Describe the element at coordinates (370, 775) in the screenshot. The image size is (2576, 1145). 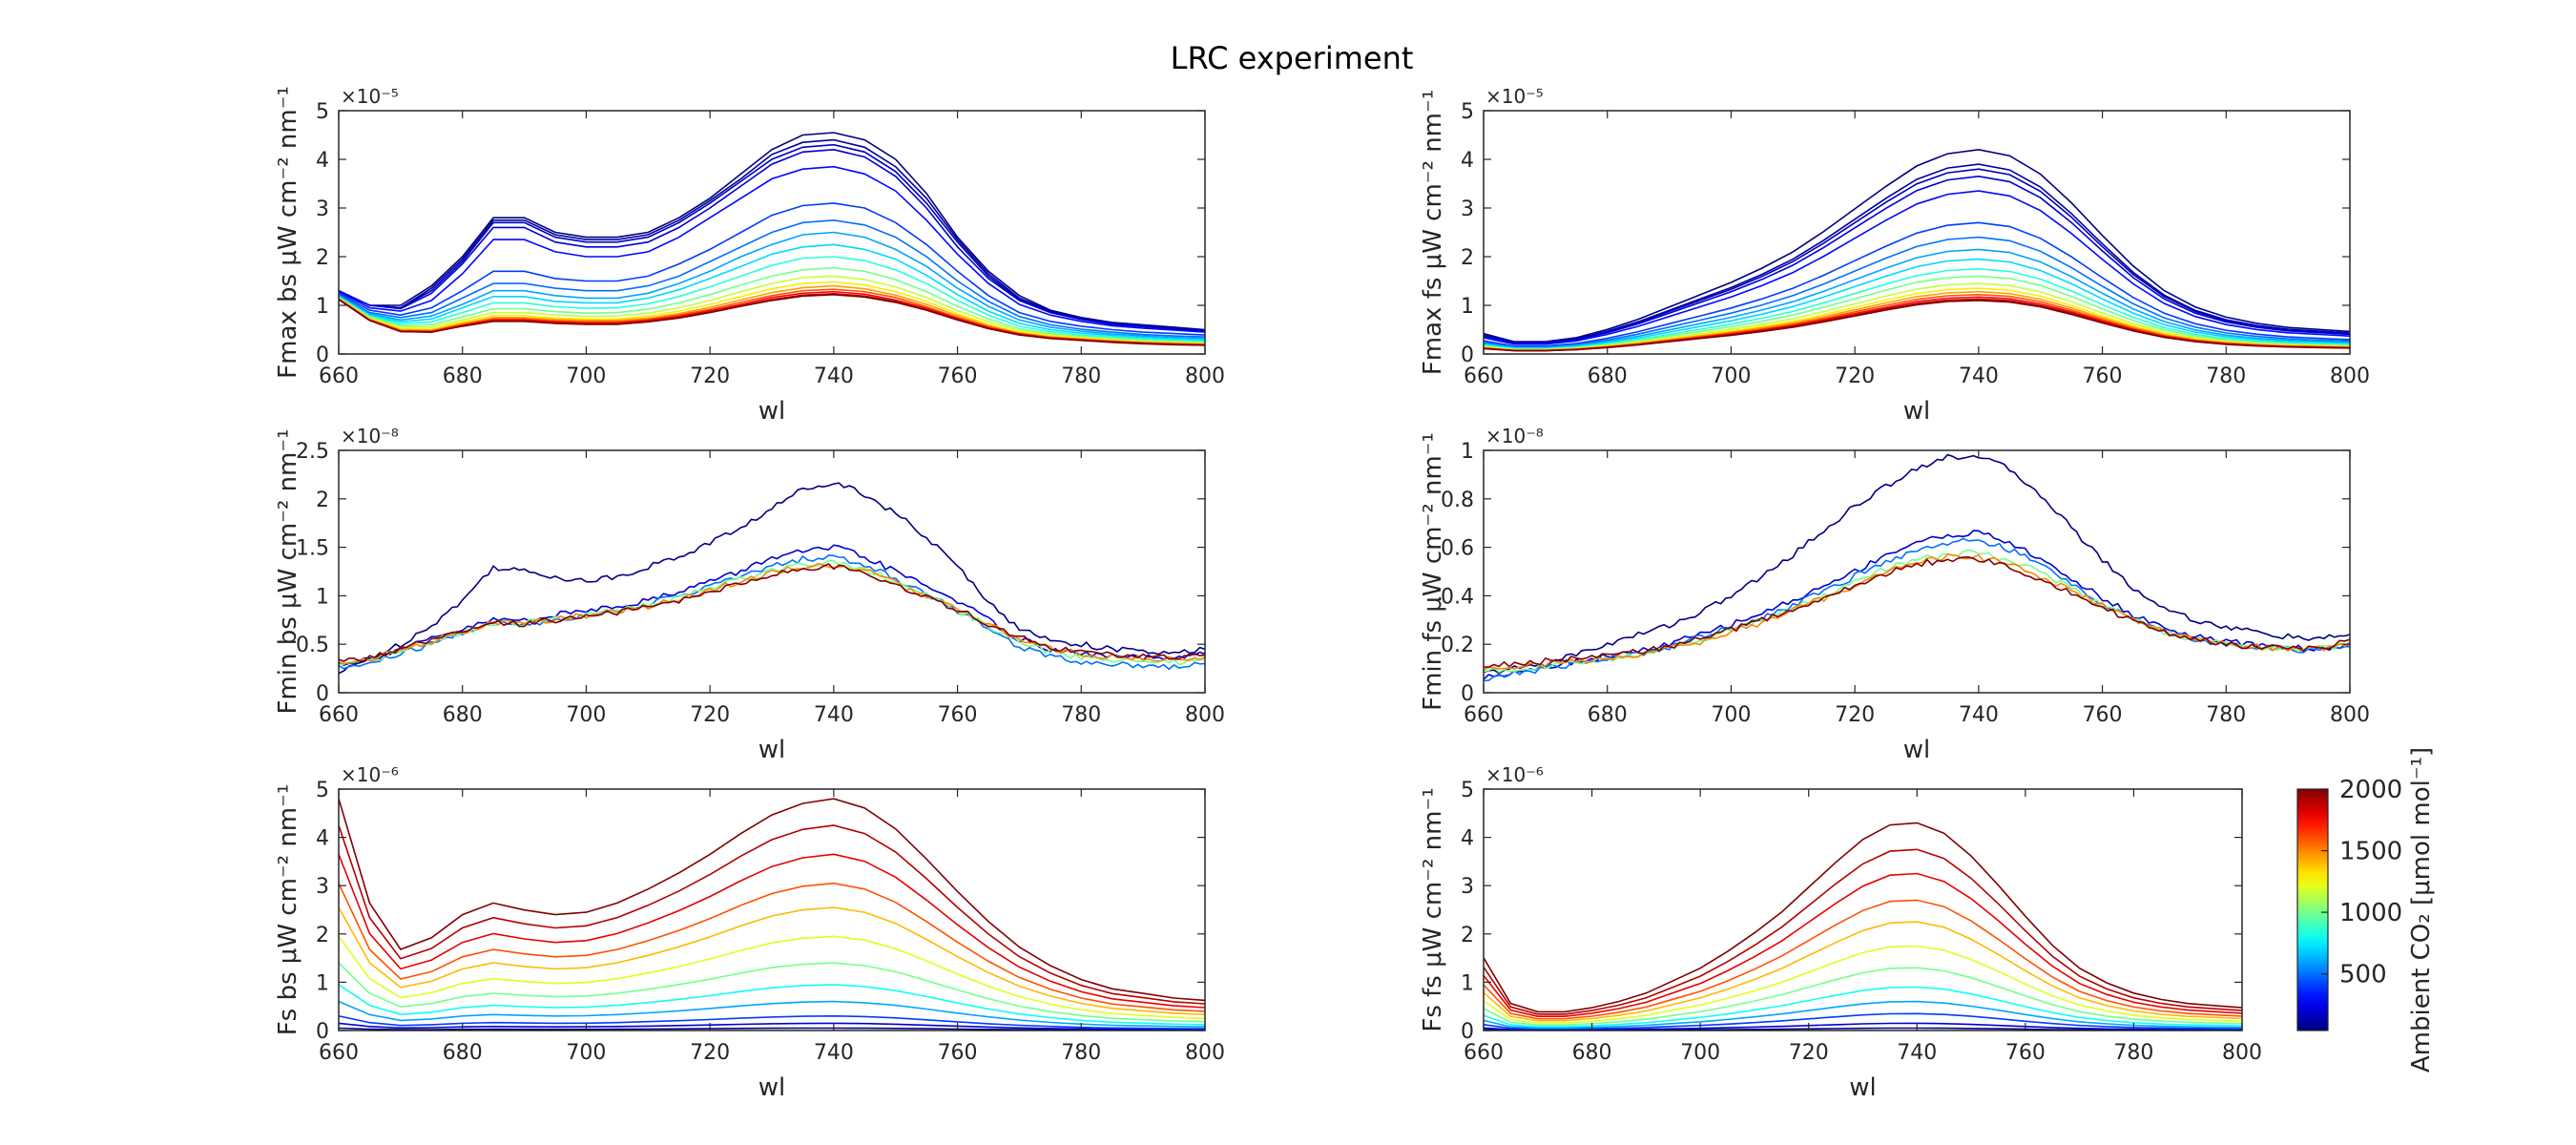
I see `y-exponent-label: ×10⁻⁶` at that location.